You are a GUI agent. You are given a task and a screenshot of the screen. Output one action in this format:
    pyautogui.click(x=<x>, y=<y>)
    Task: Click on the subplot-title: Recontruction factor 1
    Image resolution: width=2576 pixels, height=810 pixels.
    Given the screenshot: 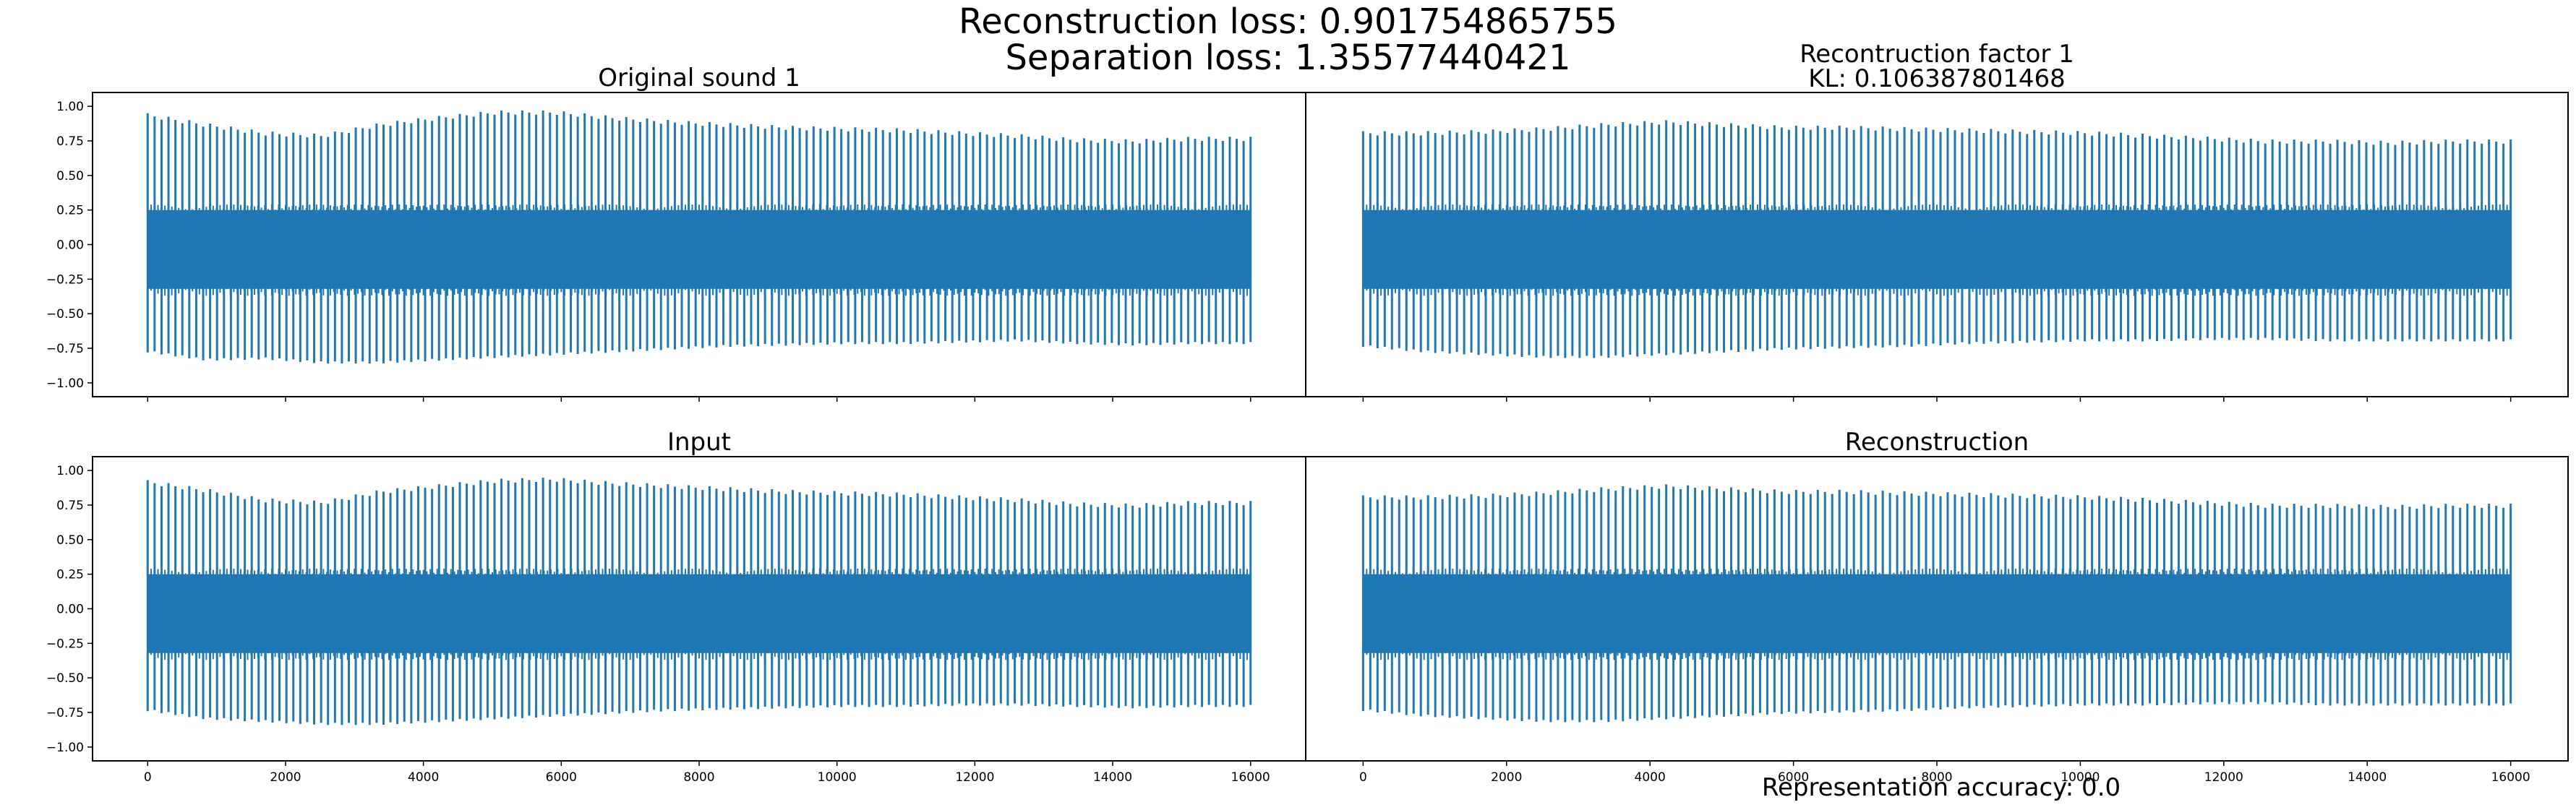 What is the action you would take?
    pyautogui.click(x=1937, y=54)
    